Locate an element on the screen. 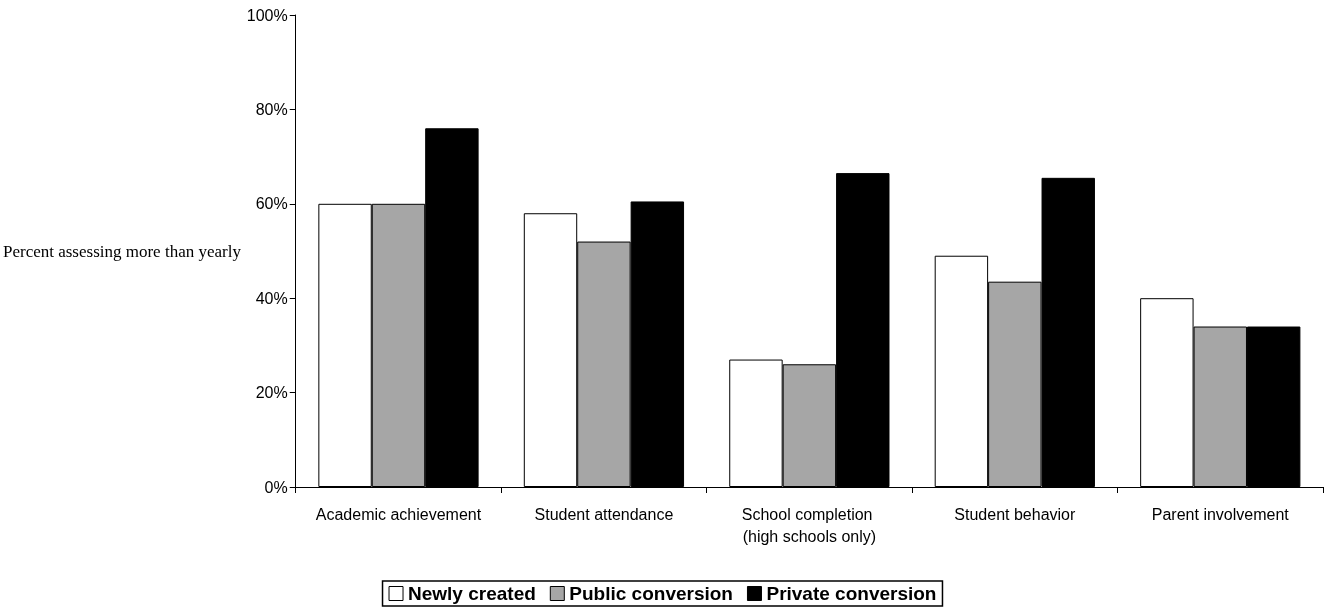 The width and height of the screenshot is (1325, 610). legend-label: Private conversion is located at coordinates (851, 593).